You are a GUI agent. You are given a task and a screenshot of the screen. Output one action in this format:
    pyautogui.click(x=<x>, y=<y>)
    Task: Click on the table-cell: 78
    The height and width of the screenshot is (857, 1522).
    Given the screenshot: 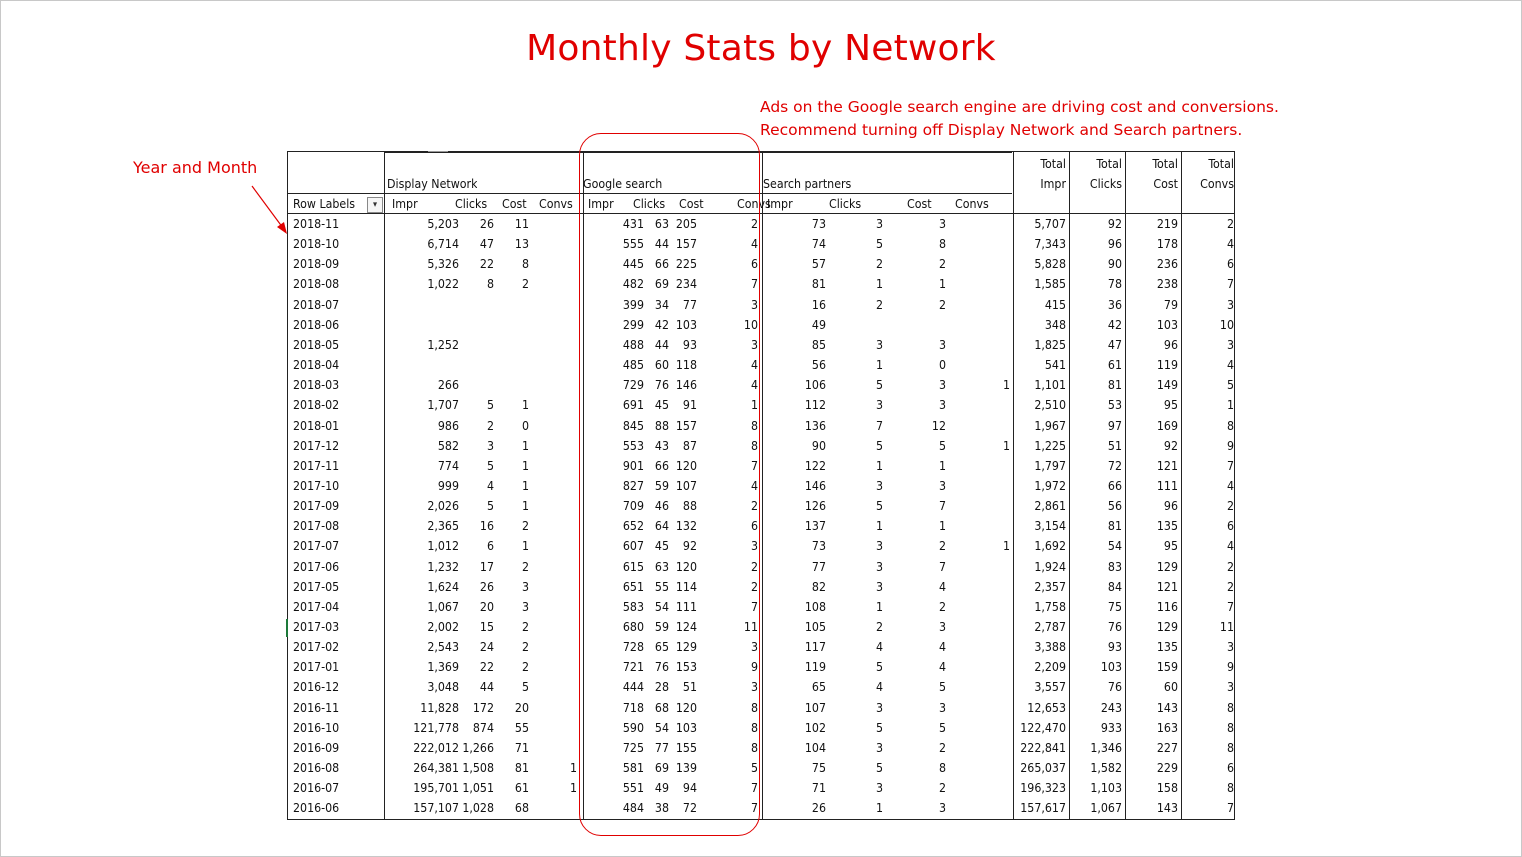 What is the action you would take?
    pyautogui.click(x=1114, y=284)
    